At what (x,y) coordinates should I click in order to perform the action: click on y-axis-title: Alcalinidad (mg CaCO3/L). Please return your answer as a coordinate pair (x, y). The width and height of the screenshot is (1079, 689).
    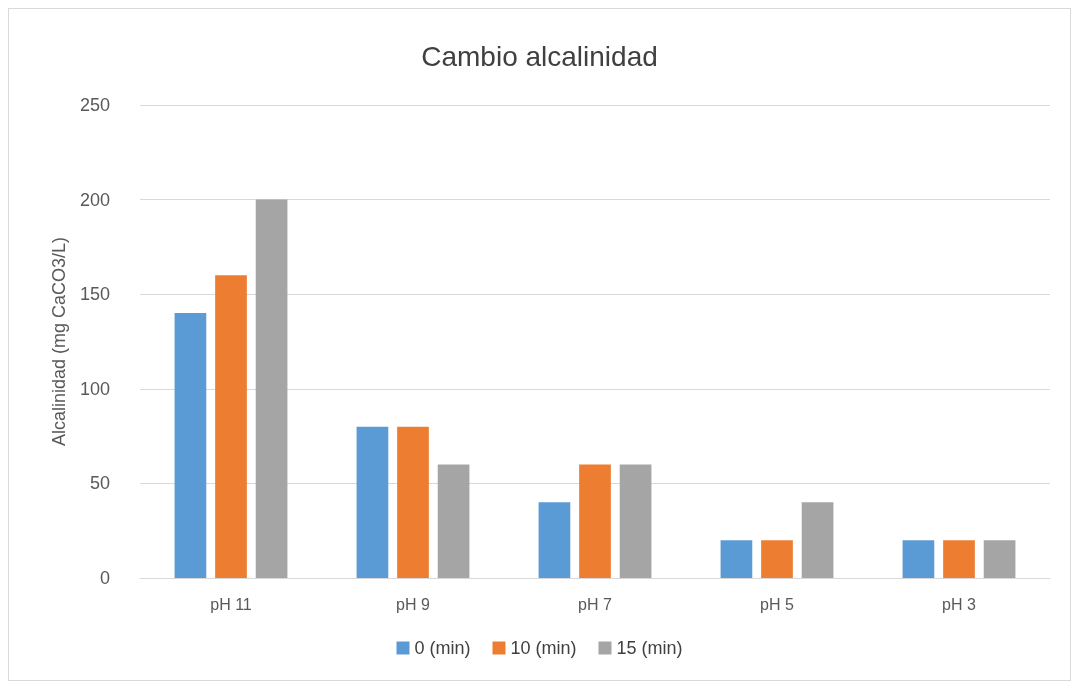
    Looking at the image, I should click on (59, 341).